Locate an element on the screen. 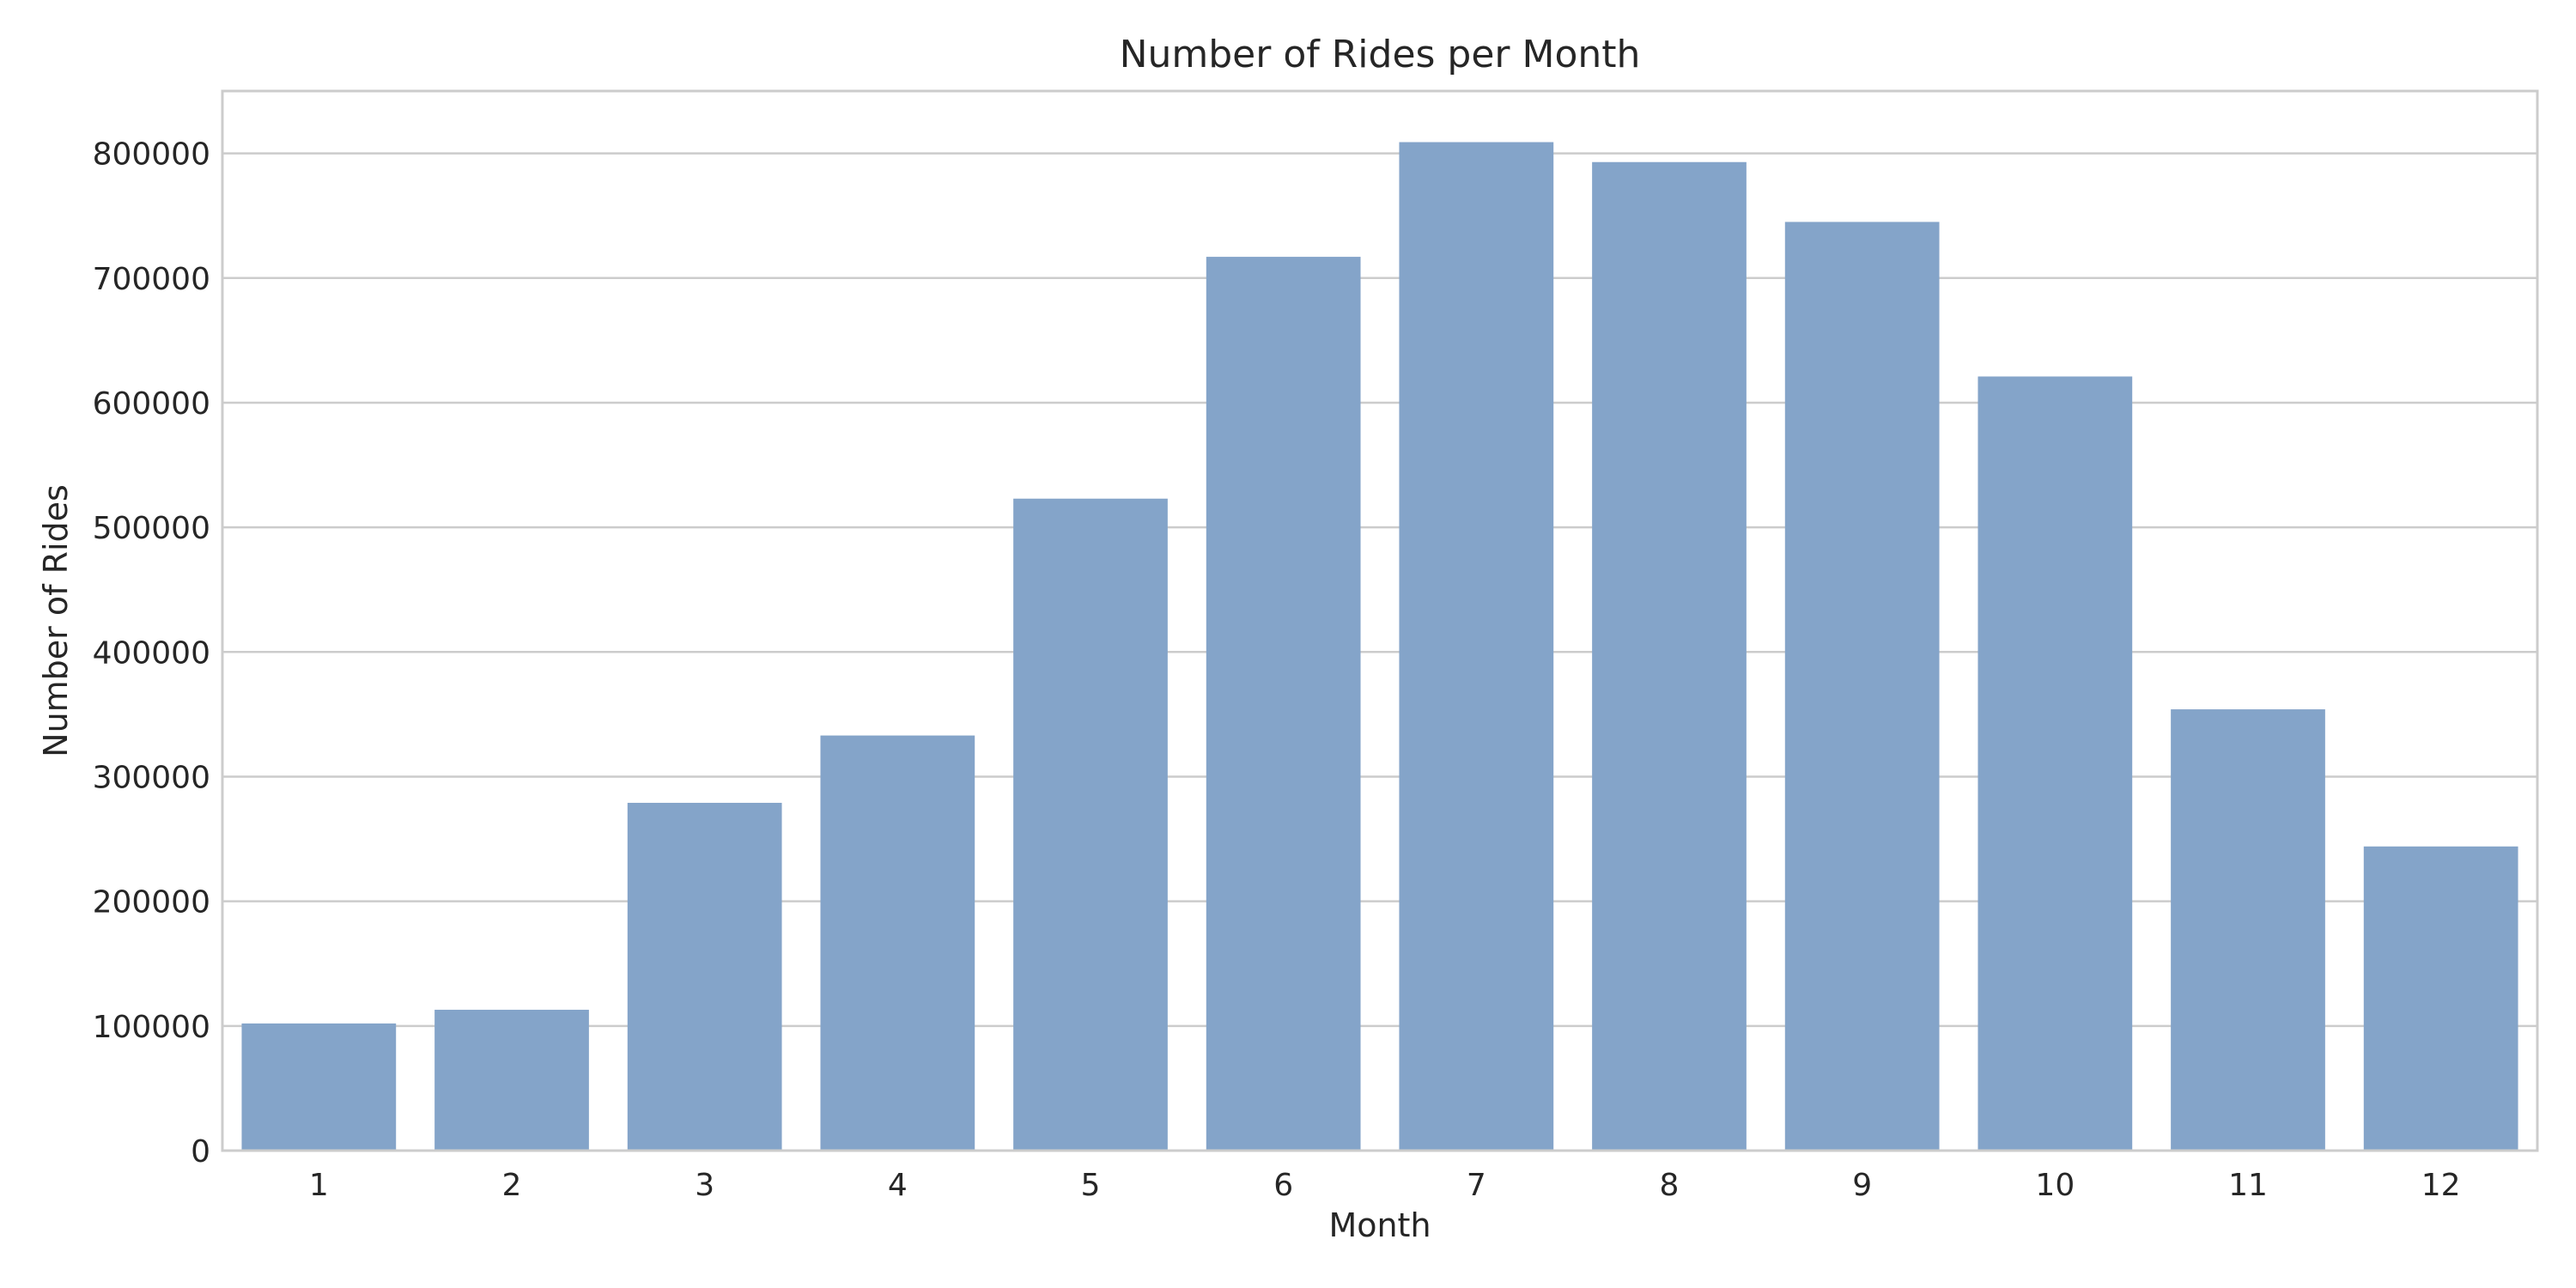  y-tick-label: 500000 is located at coordinates (151, 528).